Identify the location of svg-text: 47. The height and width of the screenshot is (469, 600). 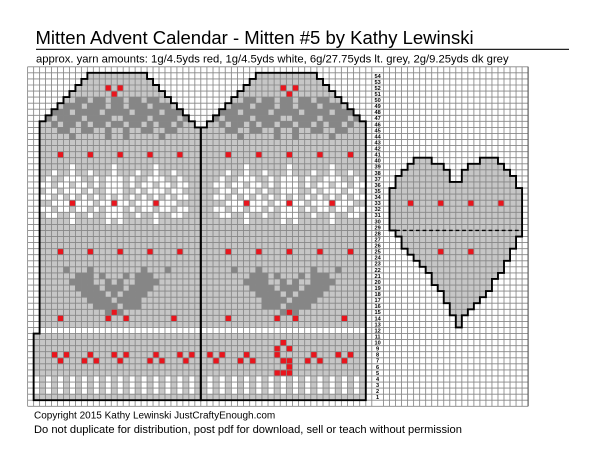
(377, 119).